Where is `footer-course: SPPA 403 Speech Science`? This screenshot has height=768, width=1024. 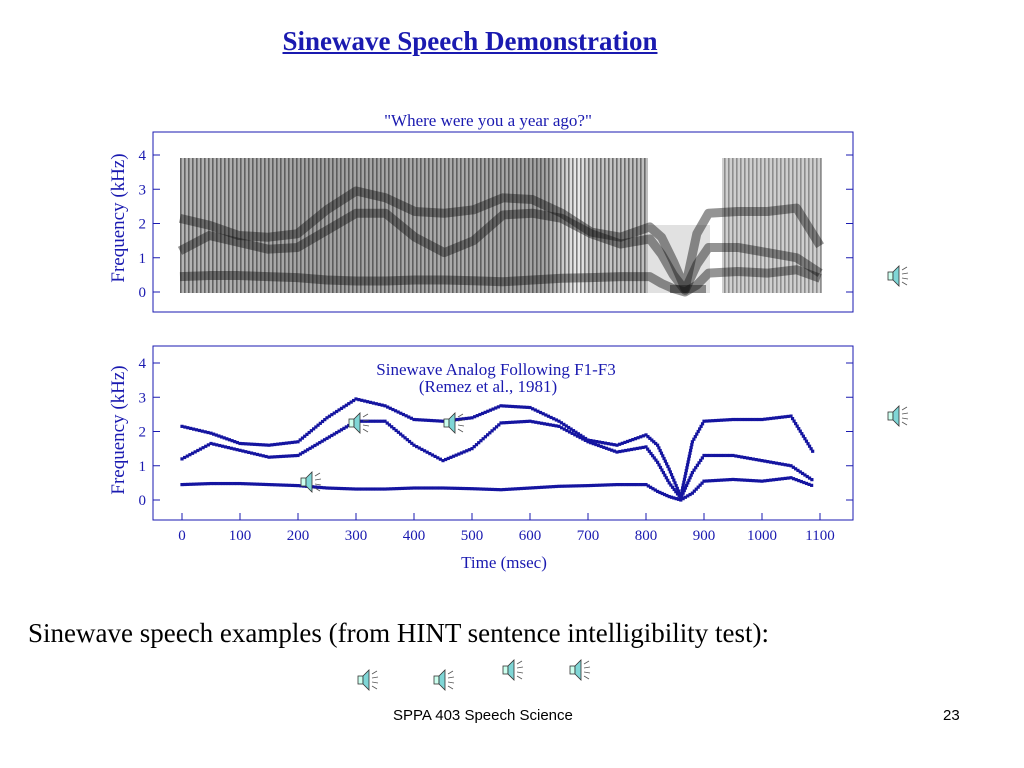 footer-course: SPPA 403 Speech Science is located at coordinates (483, 715).